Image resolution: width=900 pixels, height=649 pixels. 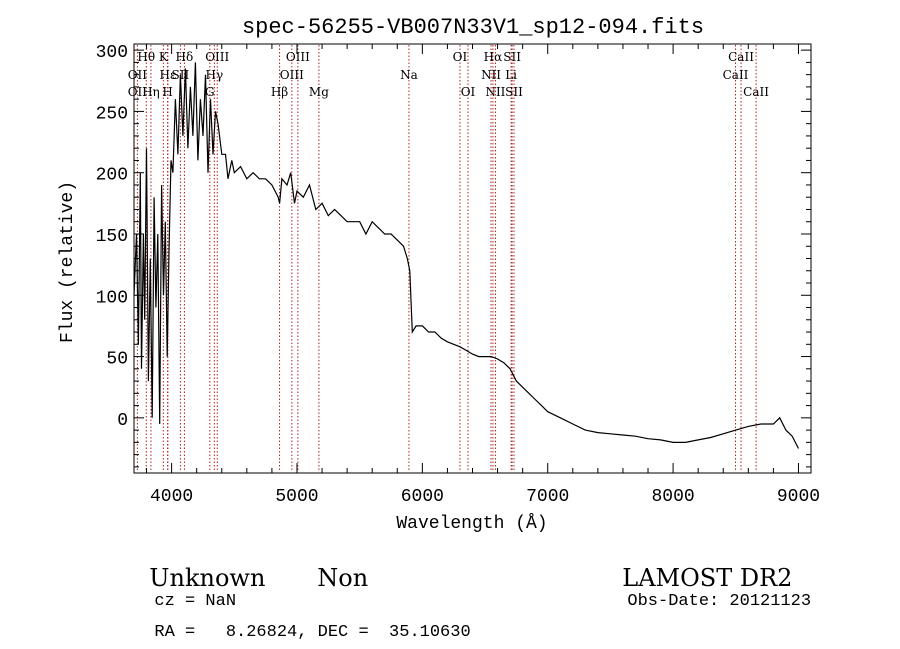 I want to click on y-tick-label: 0, so click(x=122, y=421).